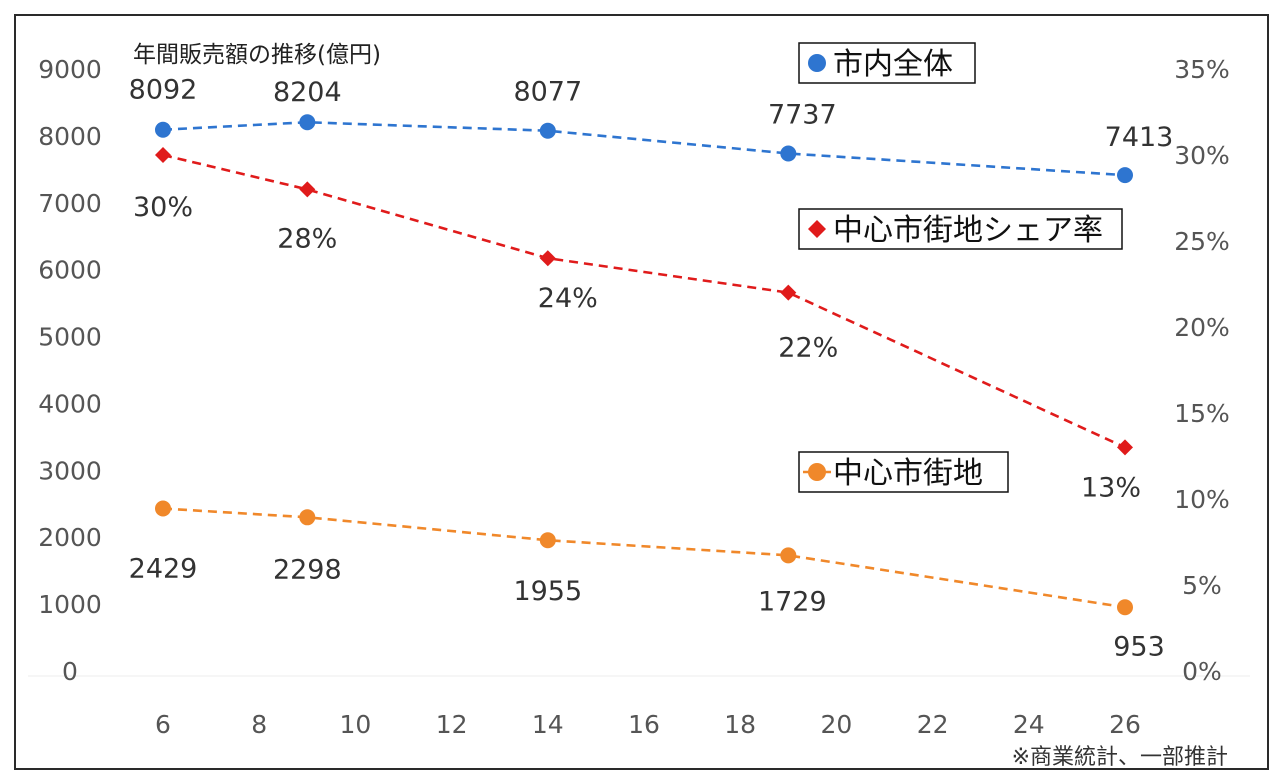 Image resolution: width=1285 pixels, height=784 pixels. What do you see at coordinates (70, 671) in the screenshot?
I see `y-left-tick-label: 0` at bounding box center [70, 671].